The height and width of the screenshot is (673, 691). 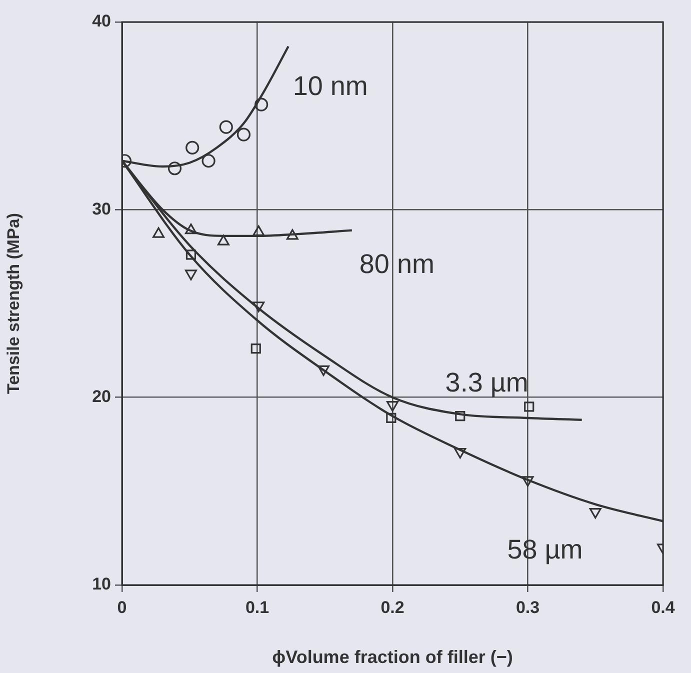 I want to click on series-label: 80 nm, so click(x=396, y=263).